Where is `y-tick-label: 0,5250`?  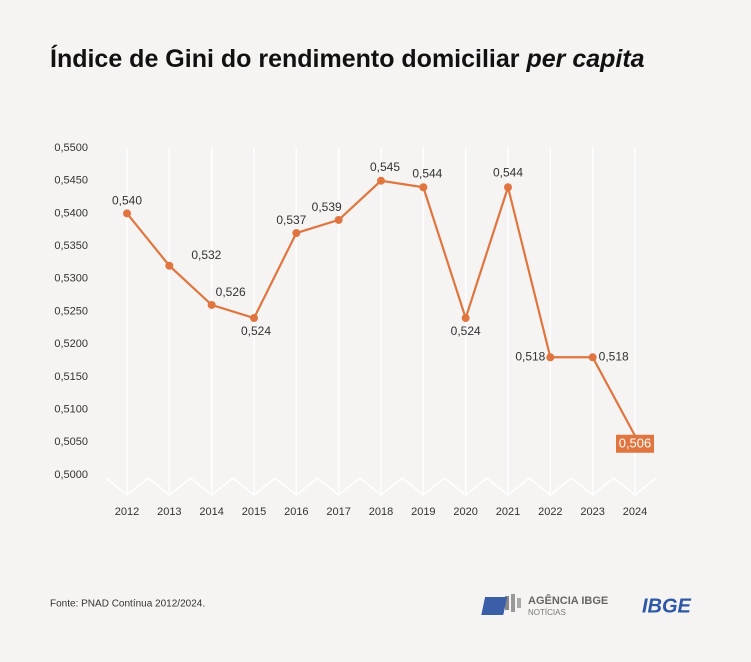 y-tick-label: 0,5250 is located at coordinates (71, 311).